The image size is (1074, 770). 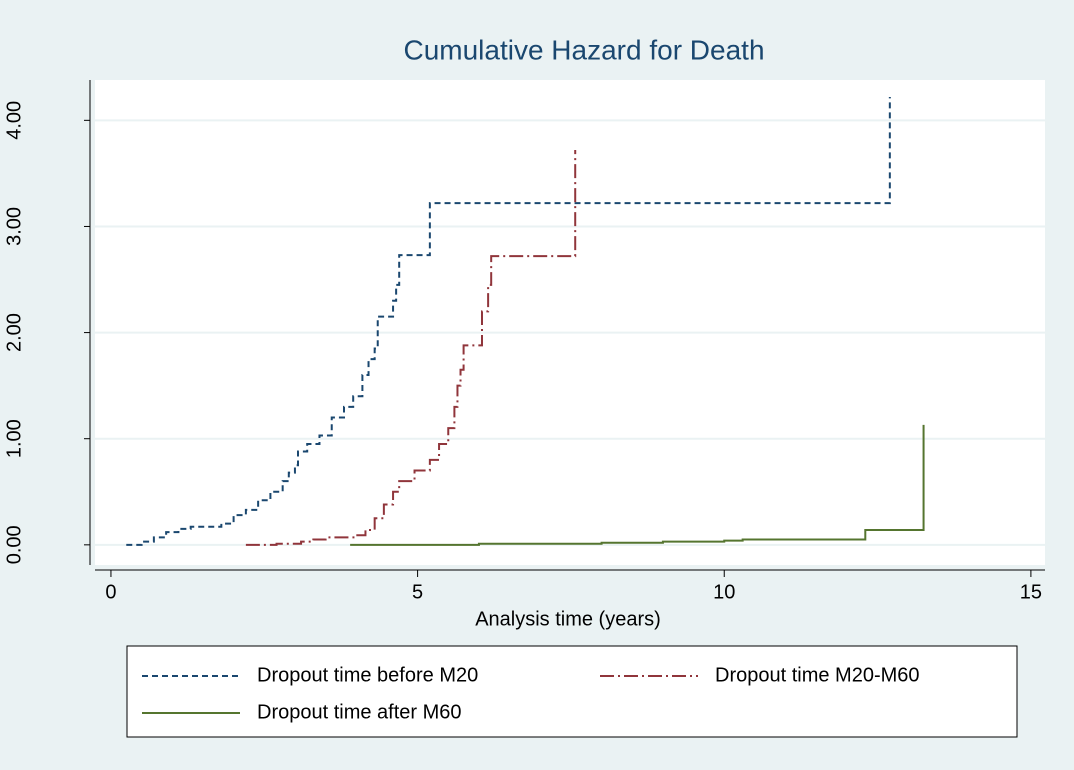 I want to click on y-tick-label: 0.00, so click(x=14, y=544).